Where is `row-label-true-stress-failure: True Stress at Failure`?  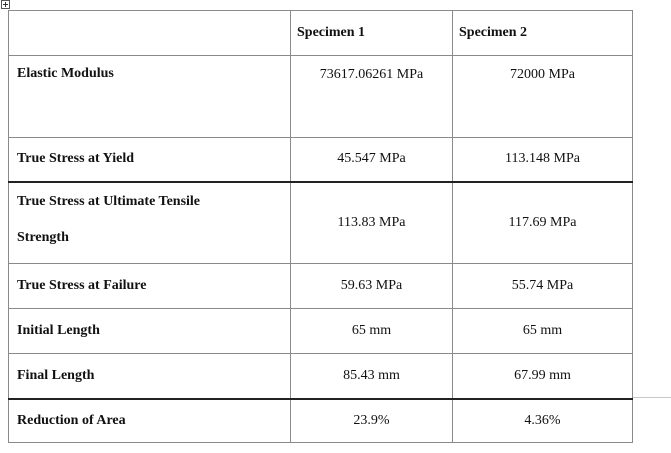
row-label-true-stress-failure: True Stress at Failure is located at coordinates (149, 286).